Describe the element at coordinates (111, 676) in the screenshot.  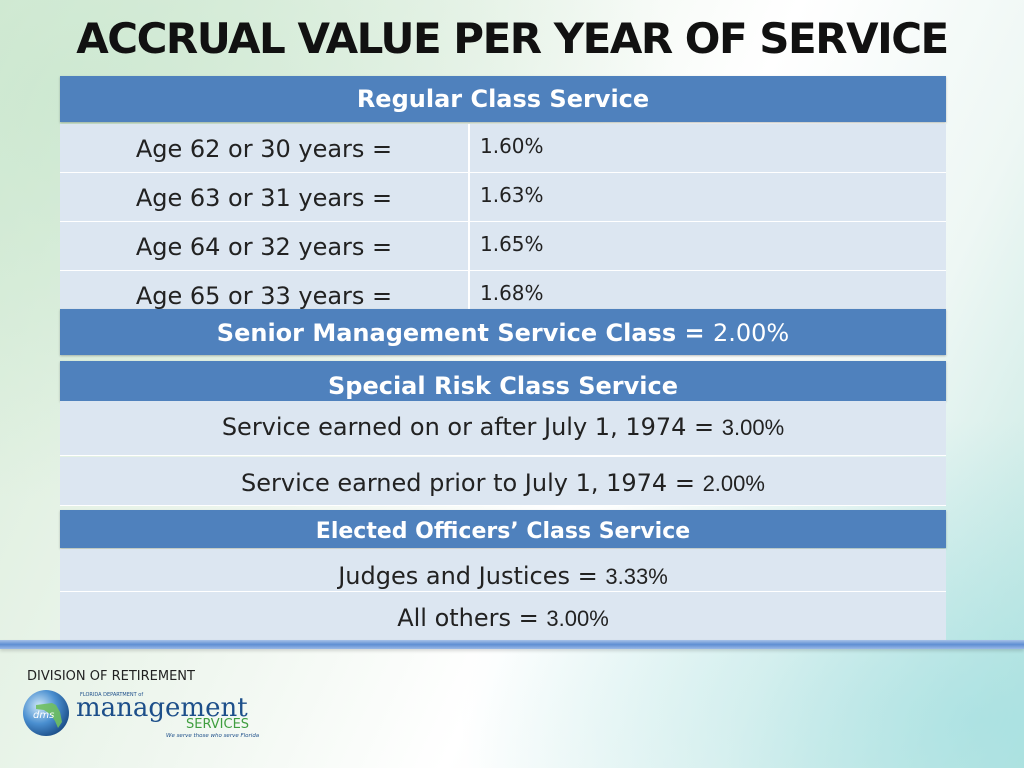
I see `division-label: DIVISION OF RETIREMENT` at that location.